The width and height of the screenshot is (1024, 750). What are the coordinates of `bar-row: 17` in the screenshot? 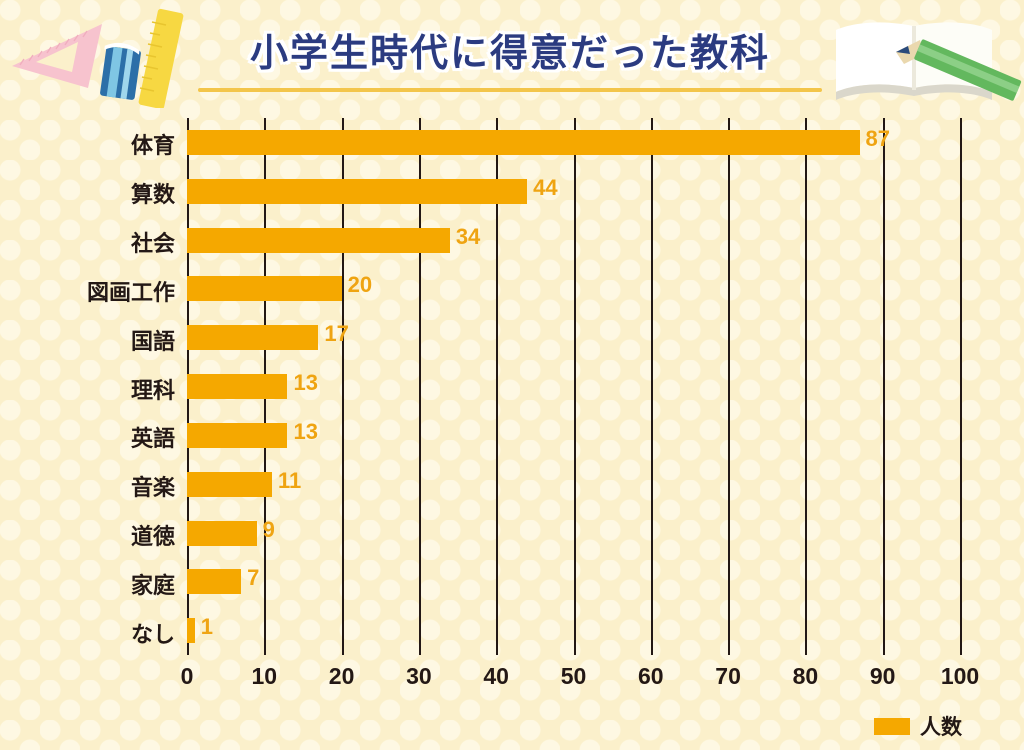 It's located at (573, 337).